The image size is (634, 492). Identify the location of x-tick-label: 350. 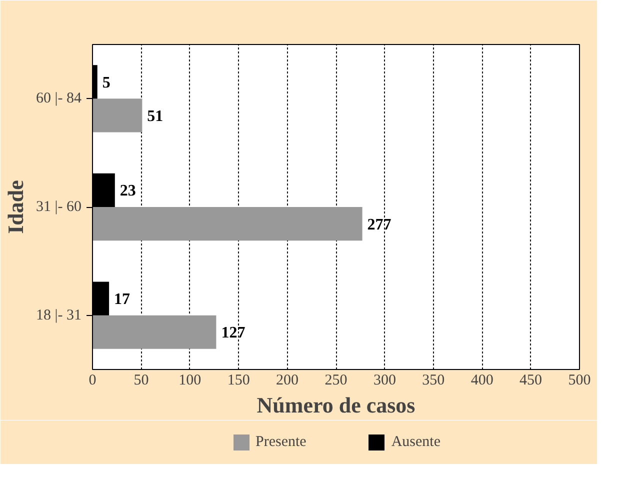
(433, 380).